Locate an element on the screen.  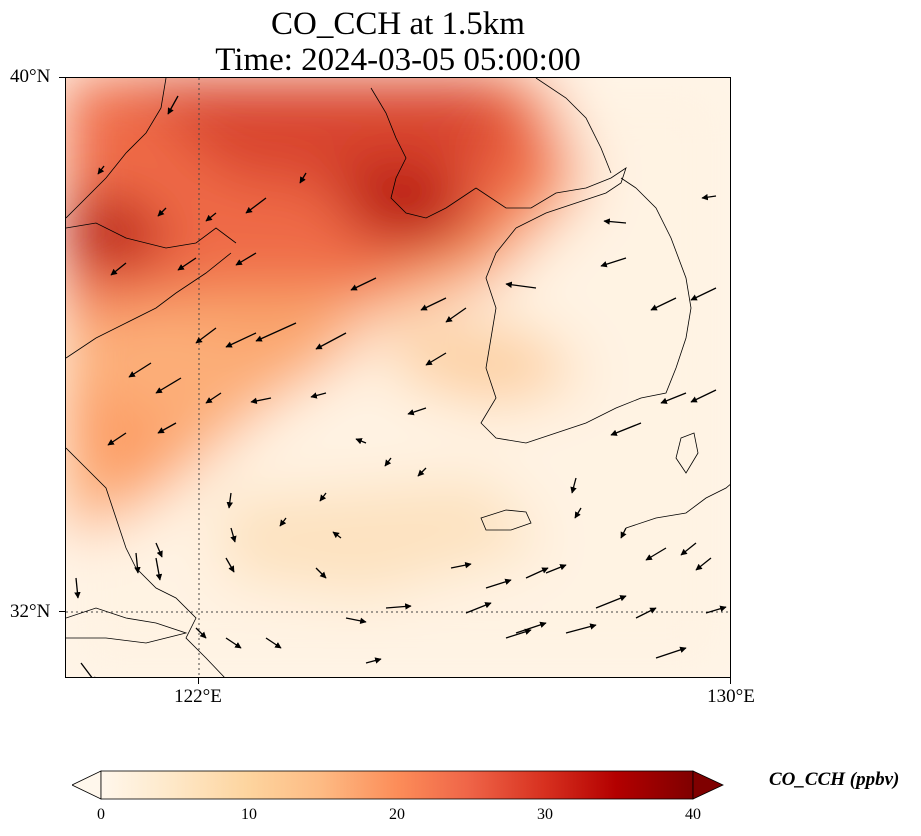
coastline-liaodong is located at coordinates (423, 153).